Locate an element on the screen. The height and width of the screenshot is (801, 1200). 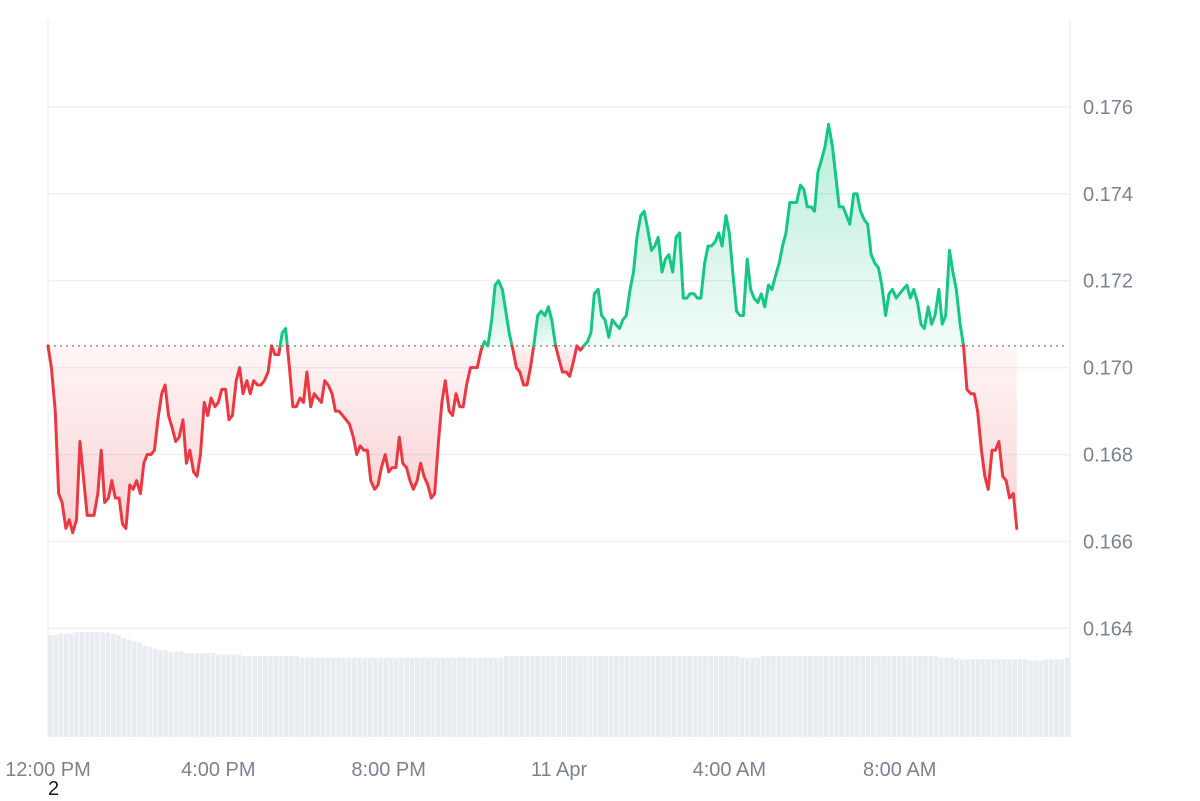
y-tick-label: 0.168 is located at coordinates (1108, 456).